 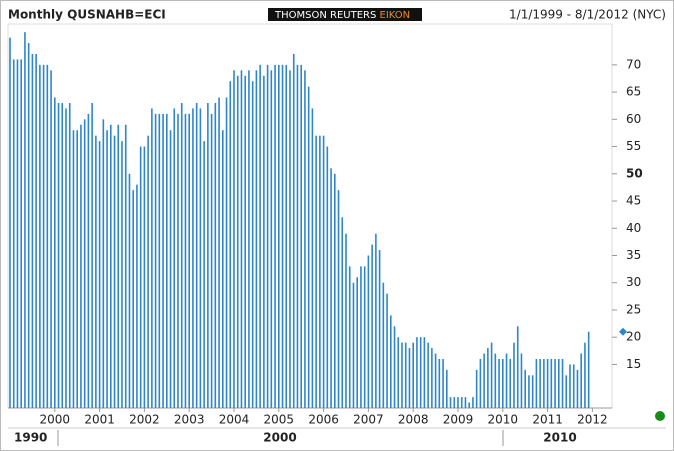 What do you see at coordinates (623, 331) in the screenshot?
I see `last-value-marker` at bounding box center [623, 331].